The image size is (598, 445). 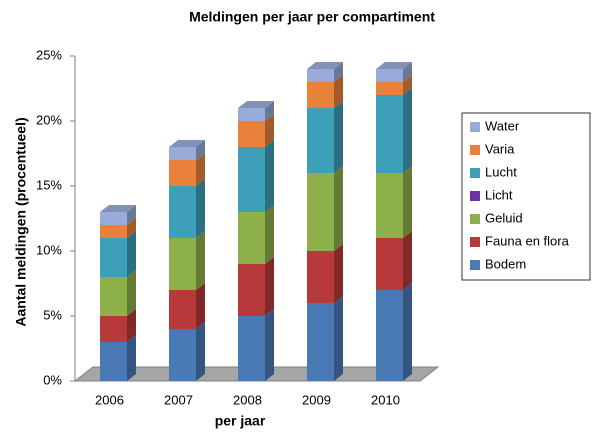 What do you see at coordinates (49, 119) in the screenshot?
I see `y-tick-label: 20%` at bounding box center [49, 119].